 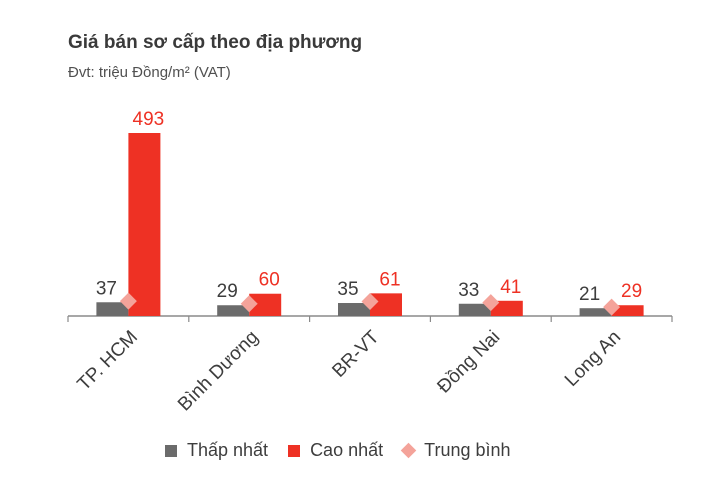 What do you see at coordinates (355, 353) in the screenshot?
I see `category-label: BR-VT` at bounding box center [355, 353].